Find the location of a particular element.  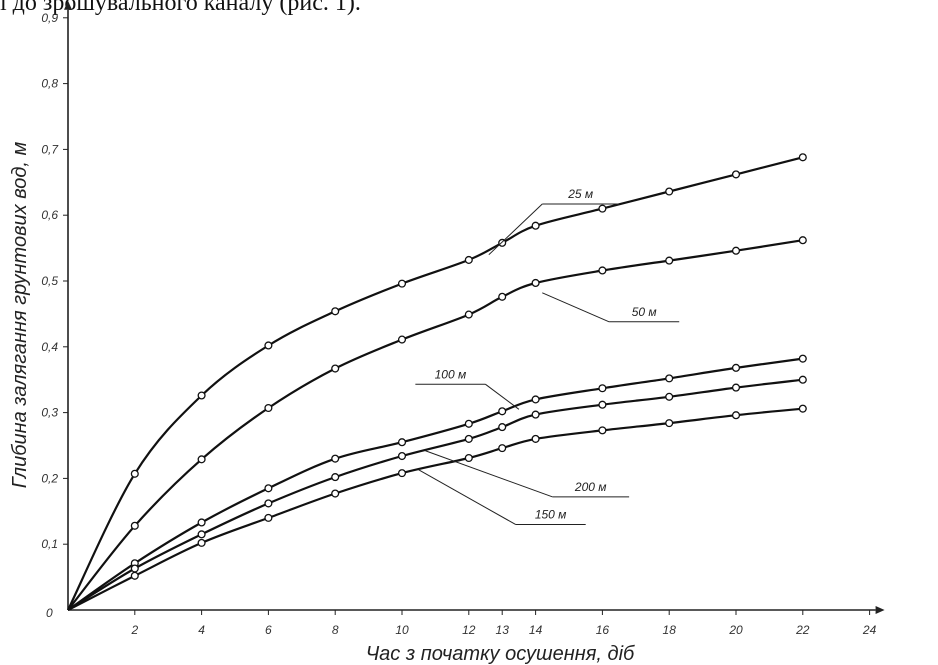

series-name-label: 100 м is located at coordinates (451, 374).